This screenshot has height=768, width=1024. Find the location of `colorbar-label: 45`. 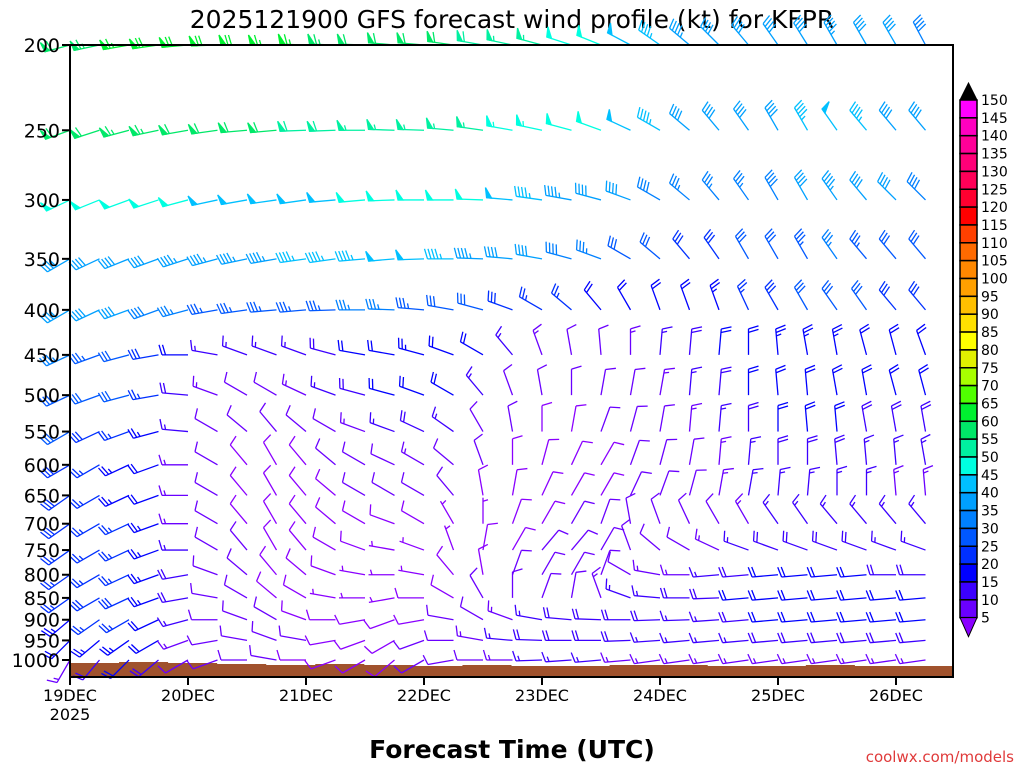

colorbar-label: 45 is located at coordinates (990, 476).